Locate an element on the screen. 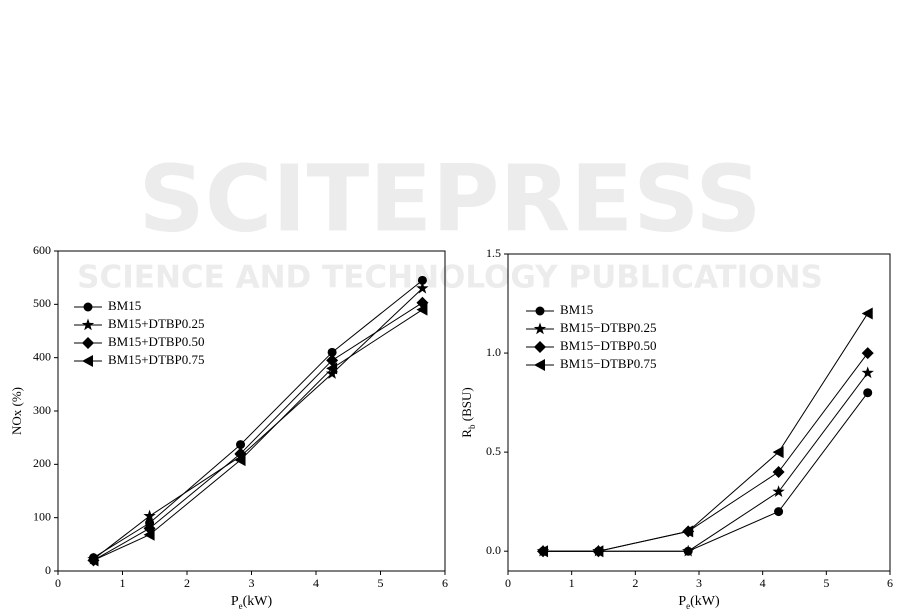 This screenshot has height=613, width=901. watermark-title: SCITEPRESS is located at coordinates (449, 198).